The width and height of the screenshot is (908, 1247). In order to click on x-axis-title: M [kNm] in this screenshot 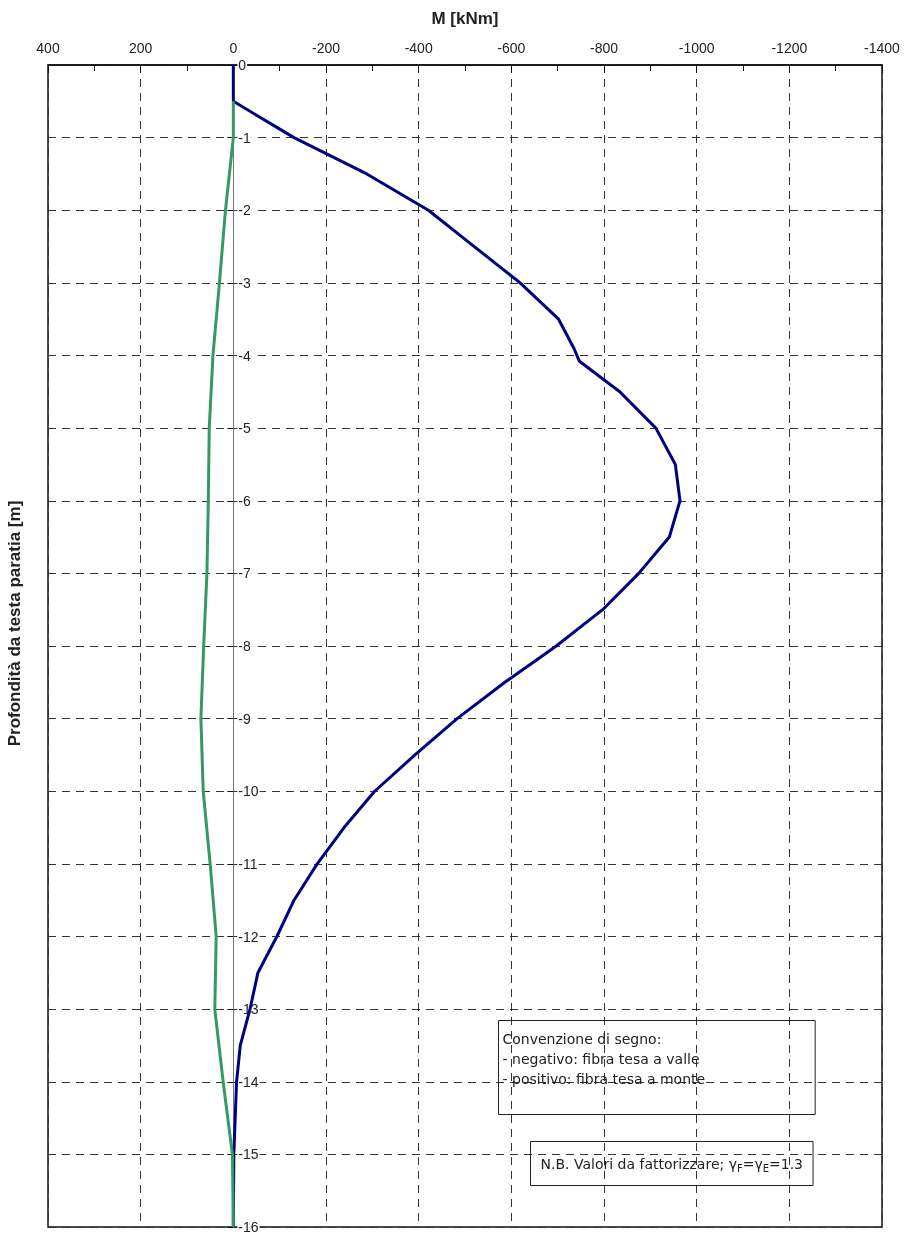, I will do `click(465, 18)`.